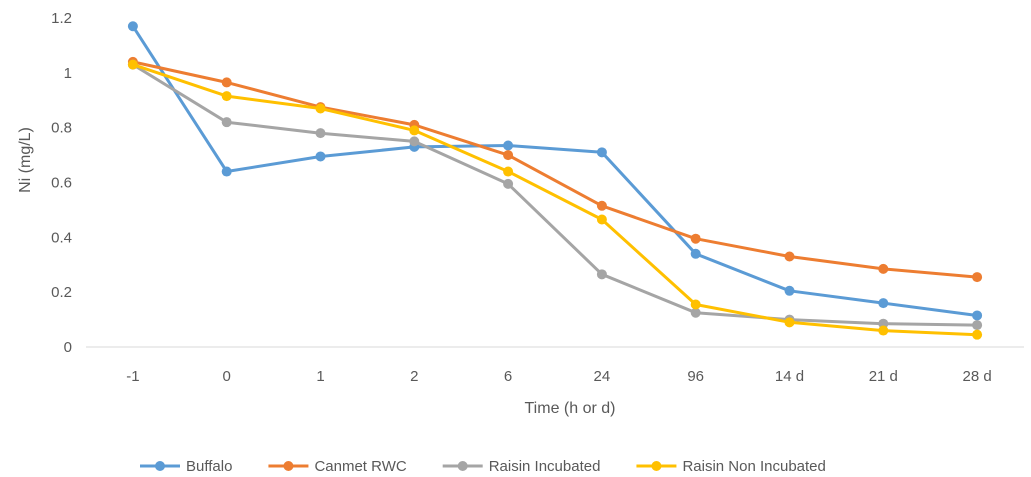 This screenshot has width=1031, height=477. Describe the element at coordinates (753, 466) in the screenshot. I see `legend-label: Raisin Non Incubated` at that location.